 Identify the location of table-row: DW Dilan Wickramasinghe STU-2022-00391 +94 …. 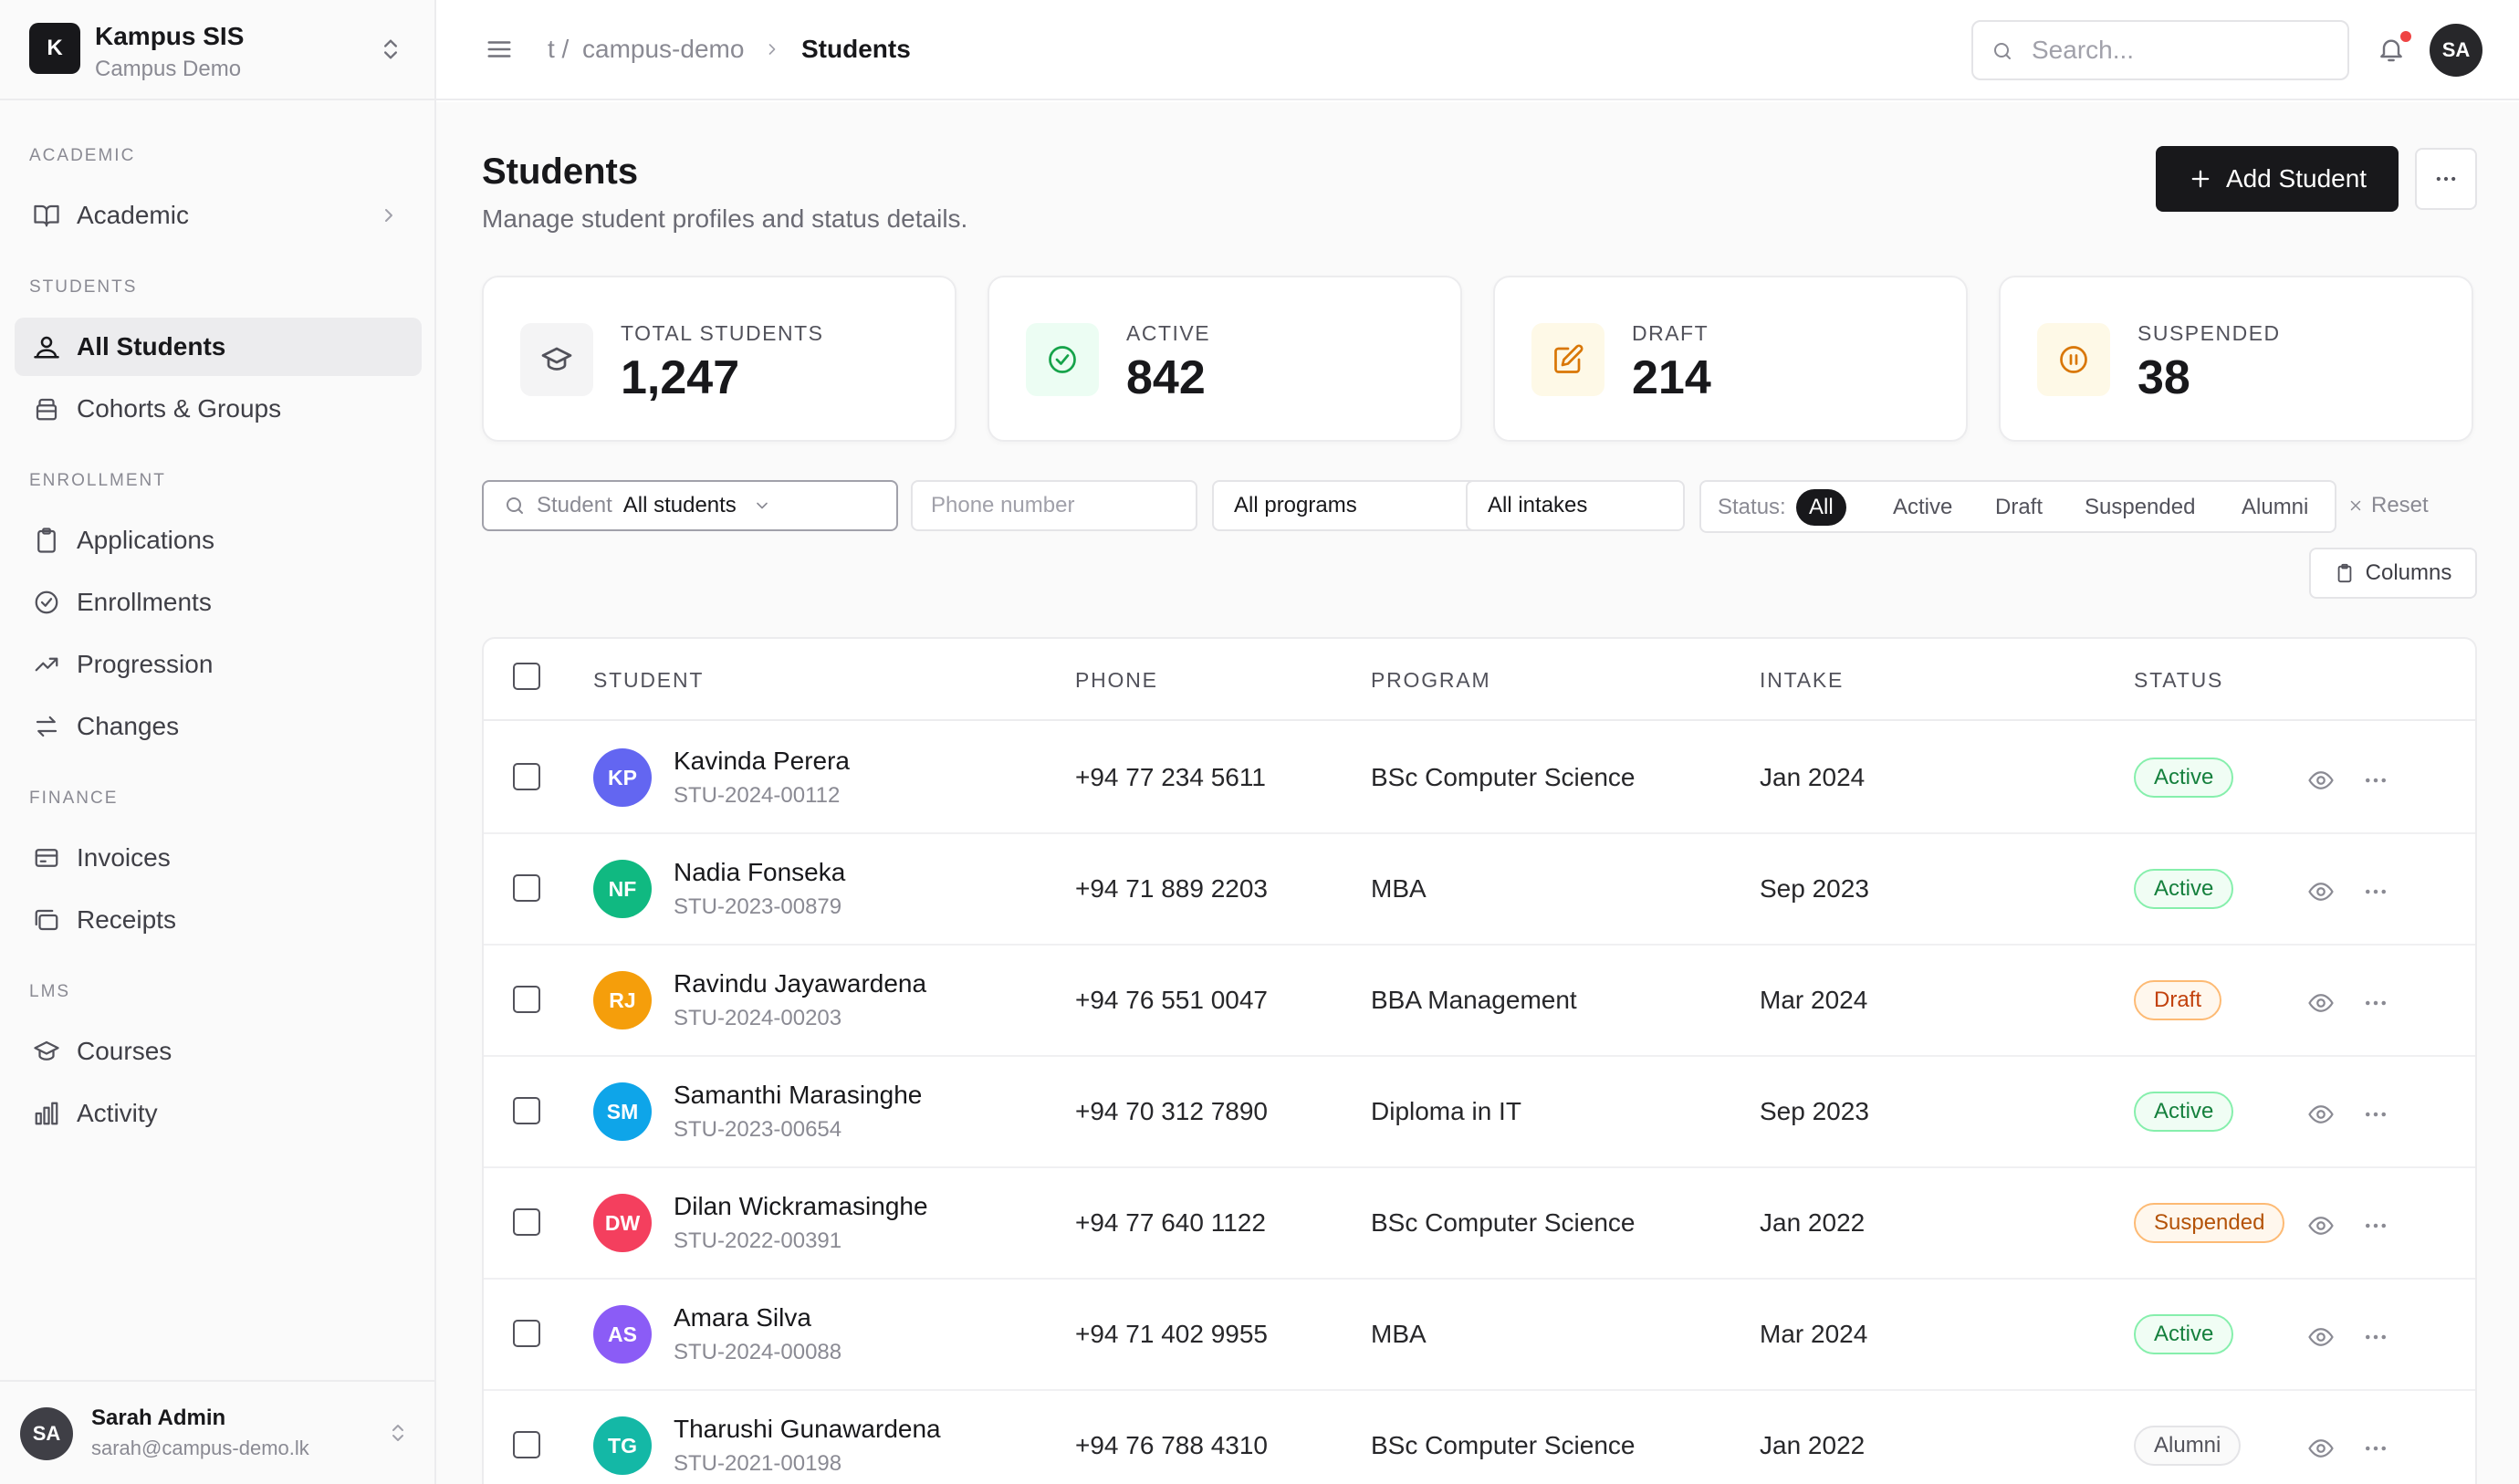
(1479, 1224).